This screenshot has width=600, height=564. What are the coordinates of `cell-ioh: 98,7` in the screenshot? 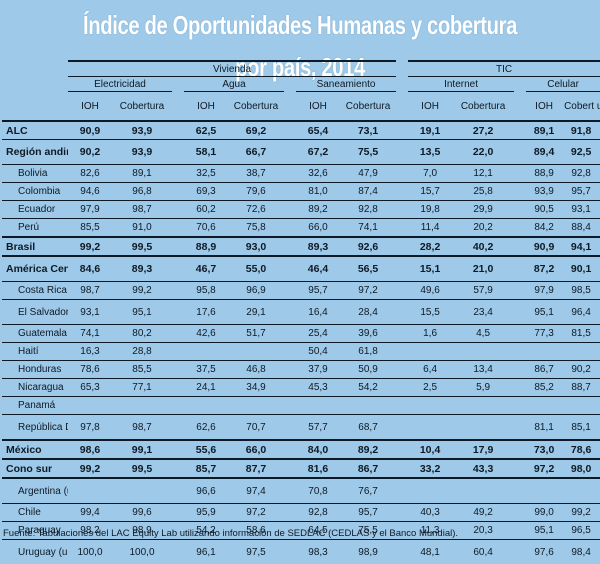 It's located at (90, 291).